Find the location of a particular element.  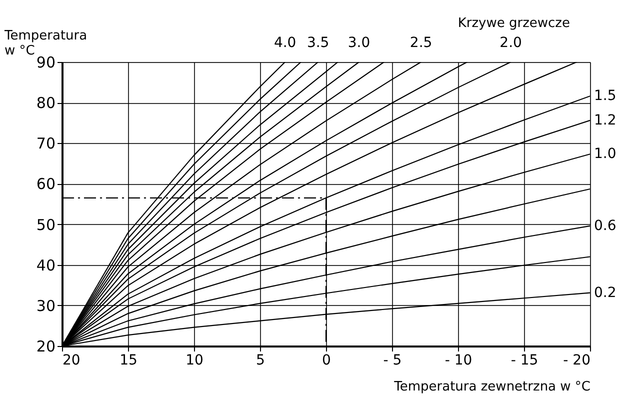

x-tick-label: - 10 is located at coordinates (458, 360).